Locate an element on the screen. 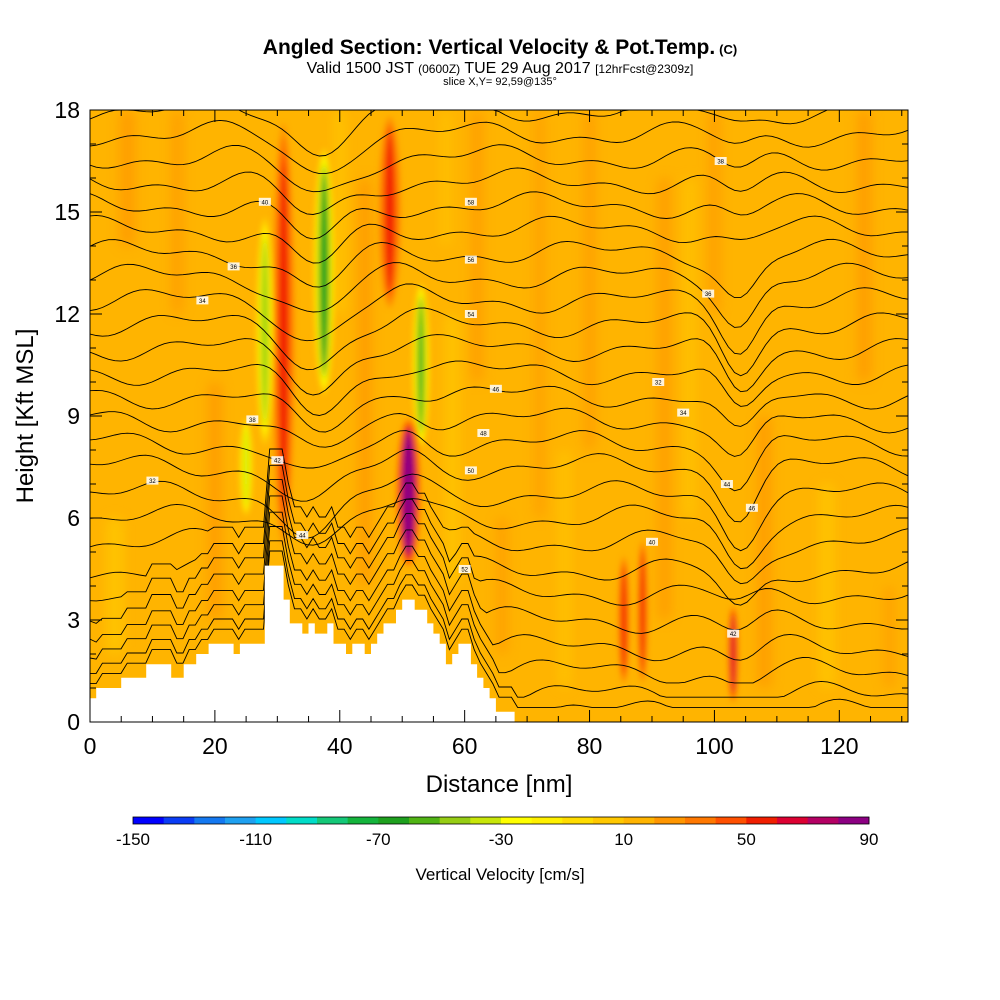 The width and height of the screenshot is (1000, 1000). downdraft-core is located at coordinates (246, 467).